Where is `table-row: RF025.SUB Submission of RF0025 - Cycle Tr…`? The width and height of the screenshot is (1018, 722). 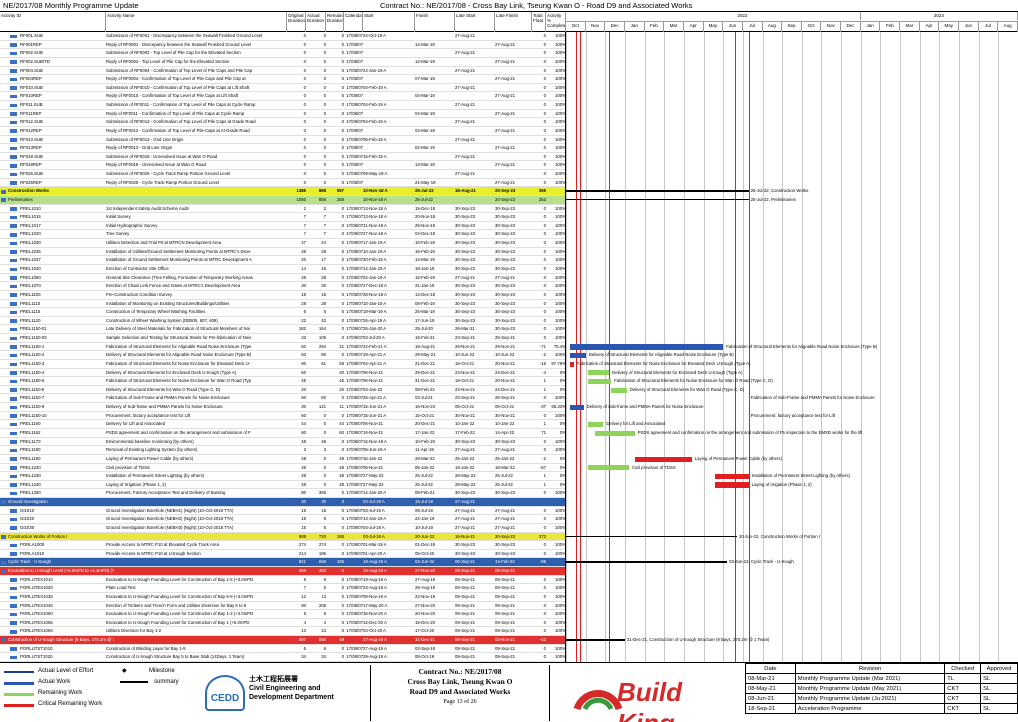 table-row: RF025.SUB Submission of RF0025 - Cycle Tr… is located at coordinates (282, 174).